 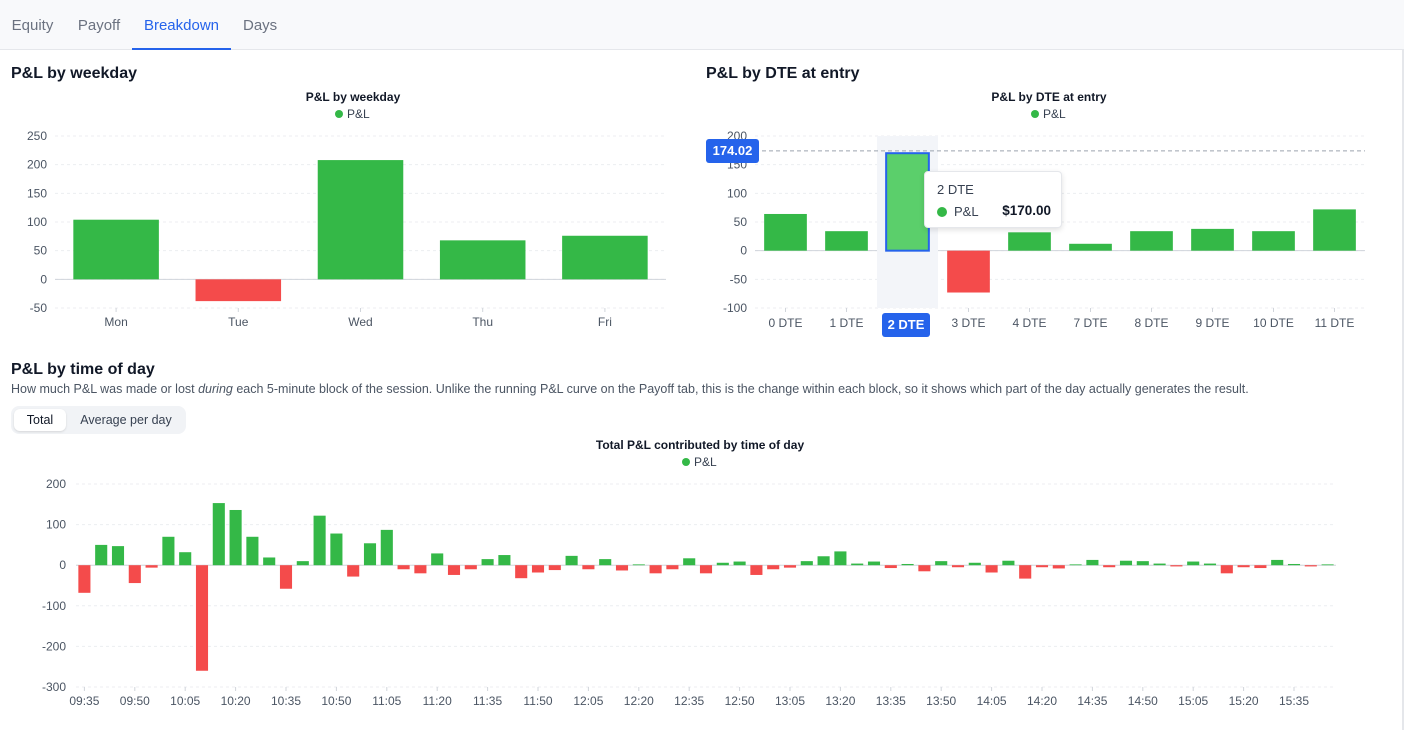 I want to click on x-tick-label: 3 DTE, so click(x=968, y=323).